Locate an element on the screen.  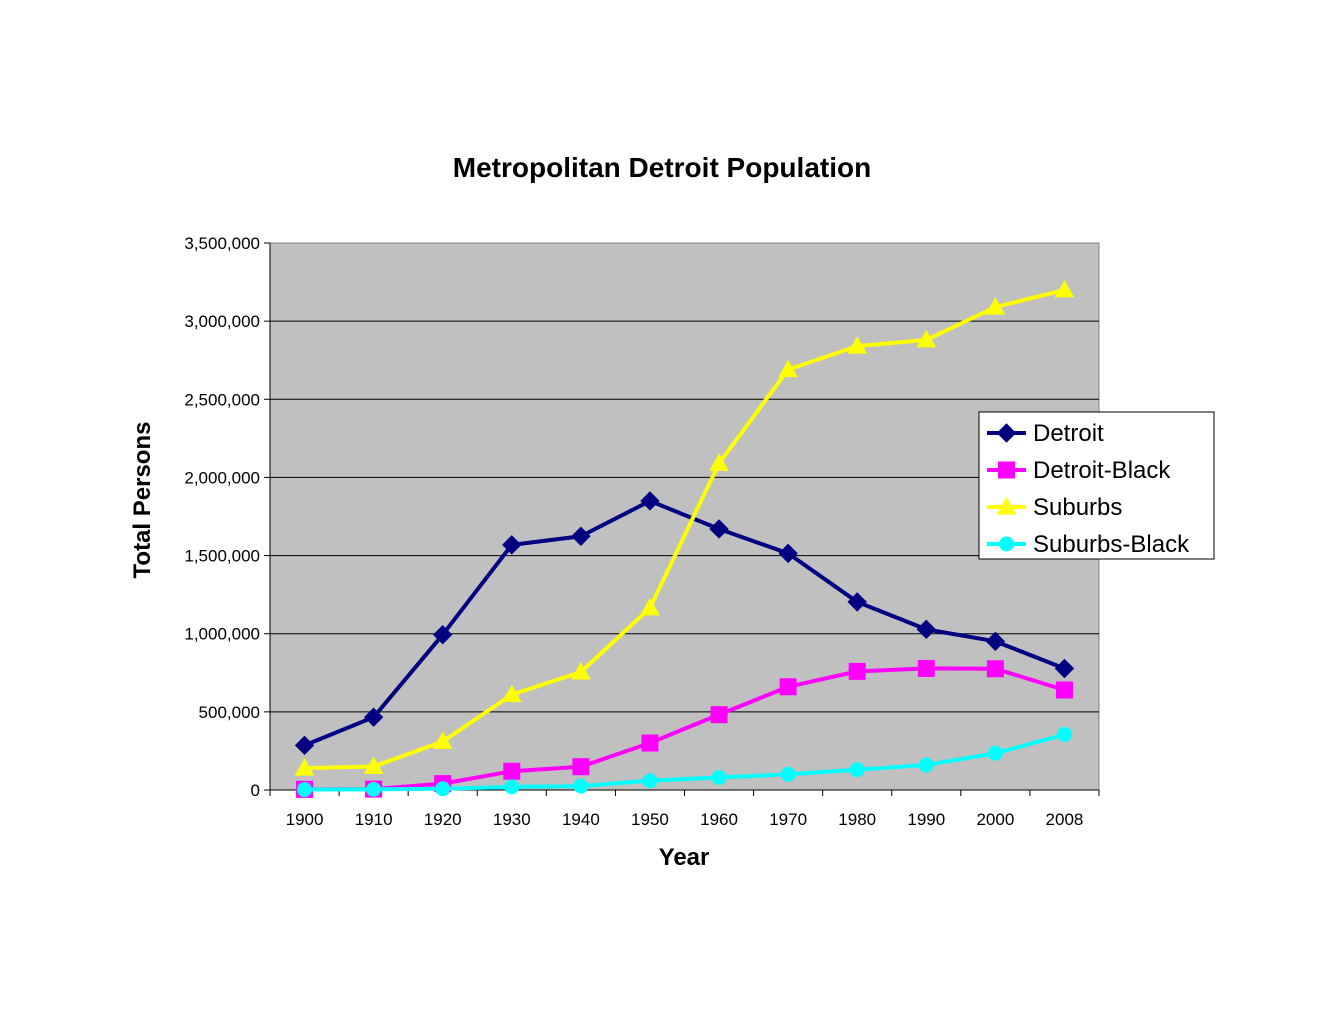
x-tick-label: 1900 is located at coordinates (305, 819).